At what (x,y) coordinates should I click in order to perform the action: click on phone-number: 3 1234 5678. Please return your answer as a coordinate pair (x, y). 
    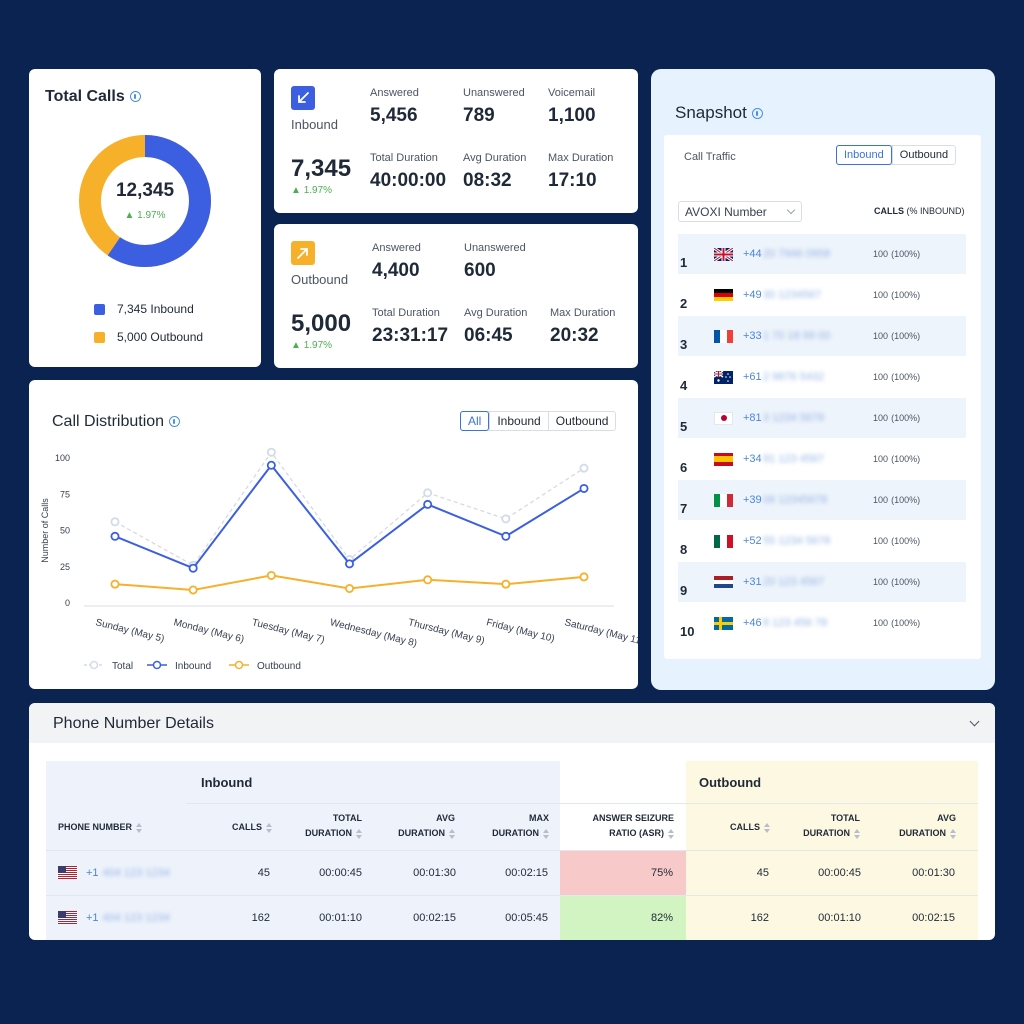
    Looking at the image, I should click on (794, 418).